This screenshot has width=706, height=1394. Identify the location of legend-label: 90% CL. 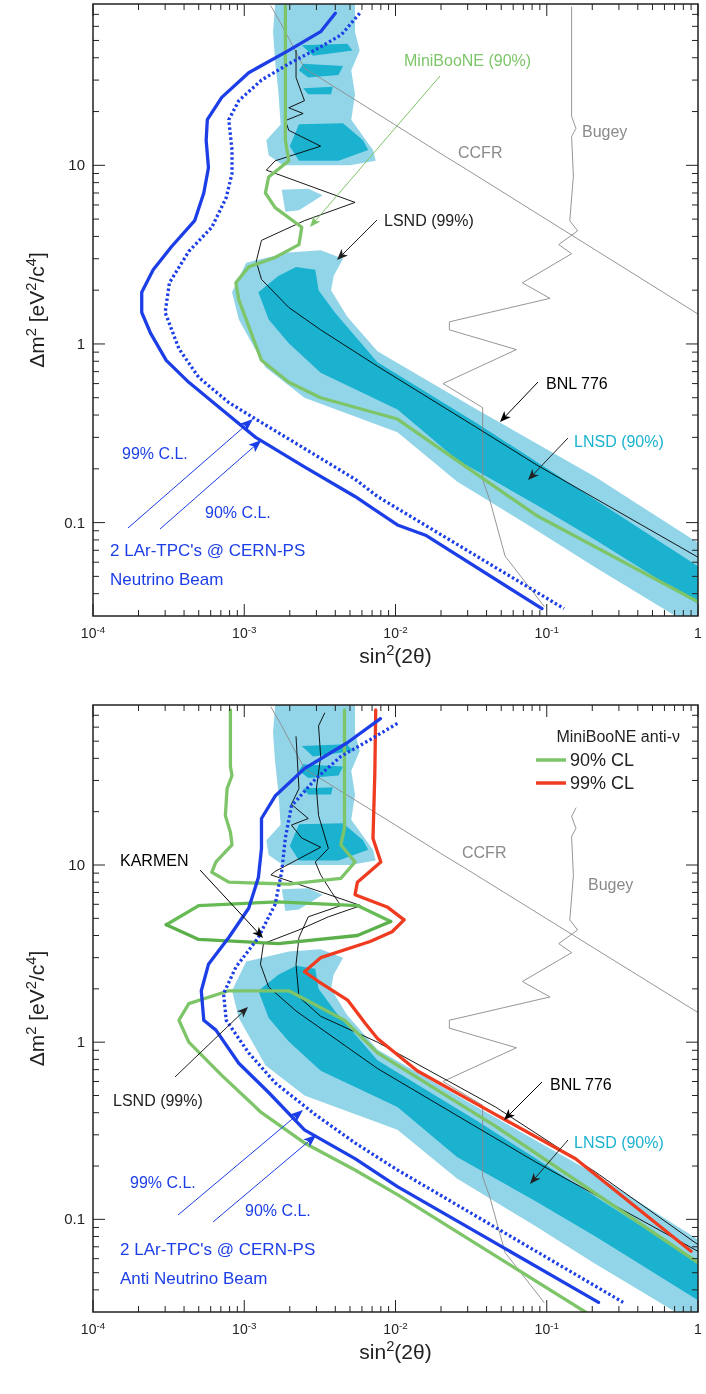
(602, 760).